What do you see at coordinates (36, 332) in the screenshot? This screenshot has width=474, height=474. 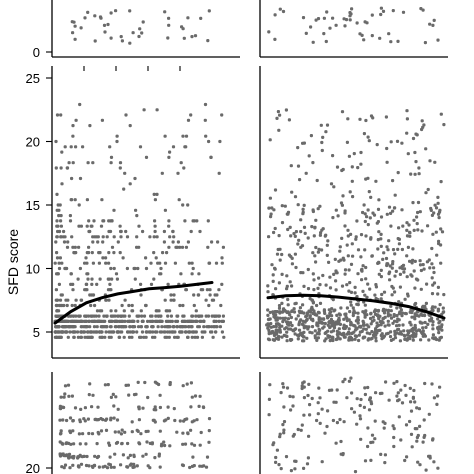 I see `panel-middle-left-y-tick-label-0: 5` at bounding box center [36, 332].